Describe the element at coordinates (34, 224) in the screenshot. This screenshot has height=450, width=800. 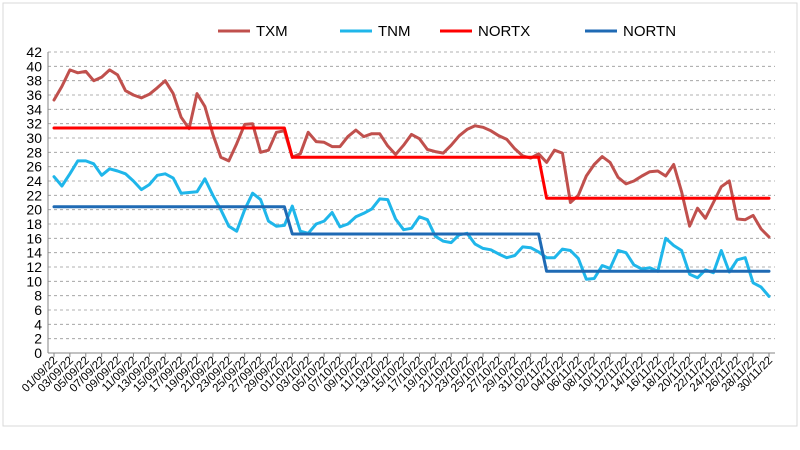
I see `y-tick-label: 18` at that location.